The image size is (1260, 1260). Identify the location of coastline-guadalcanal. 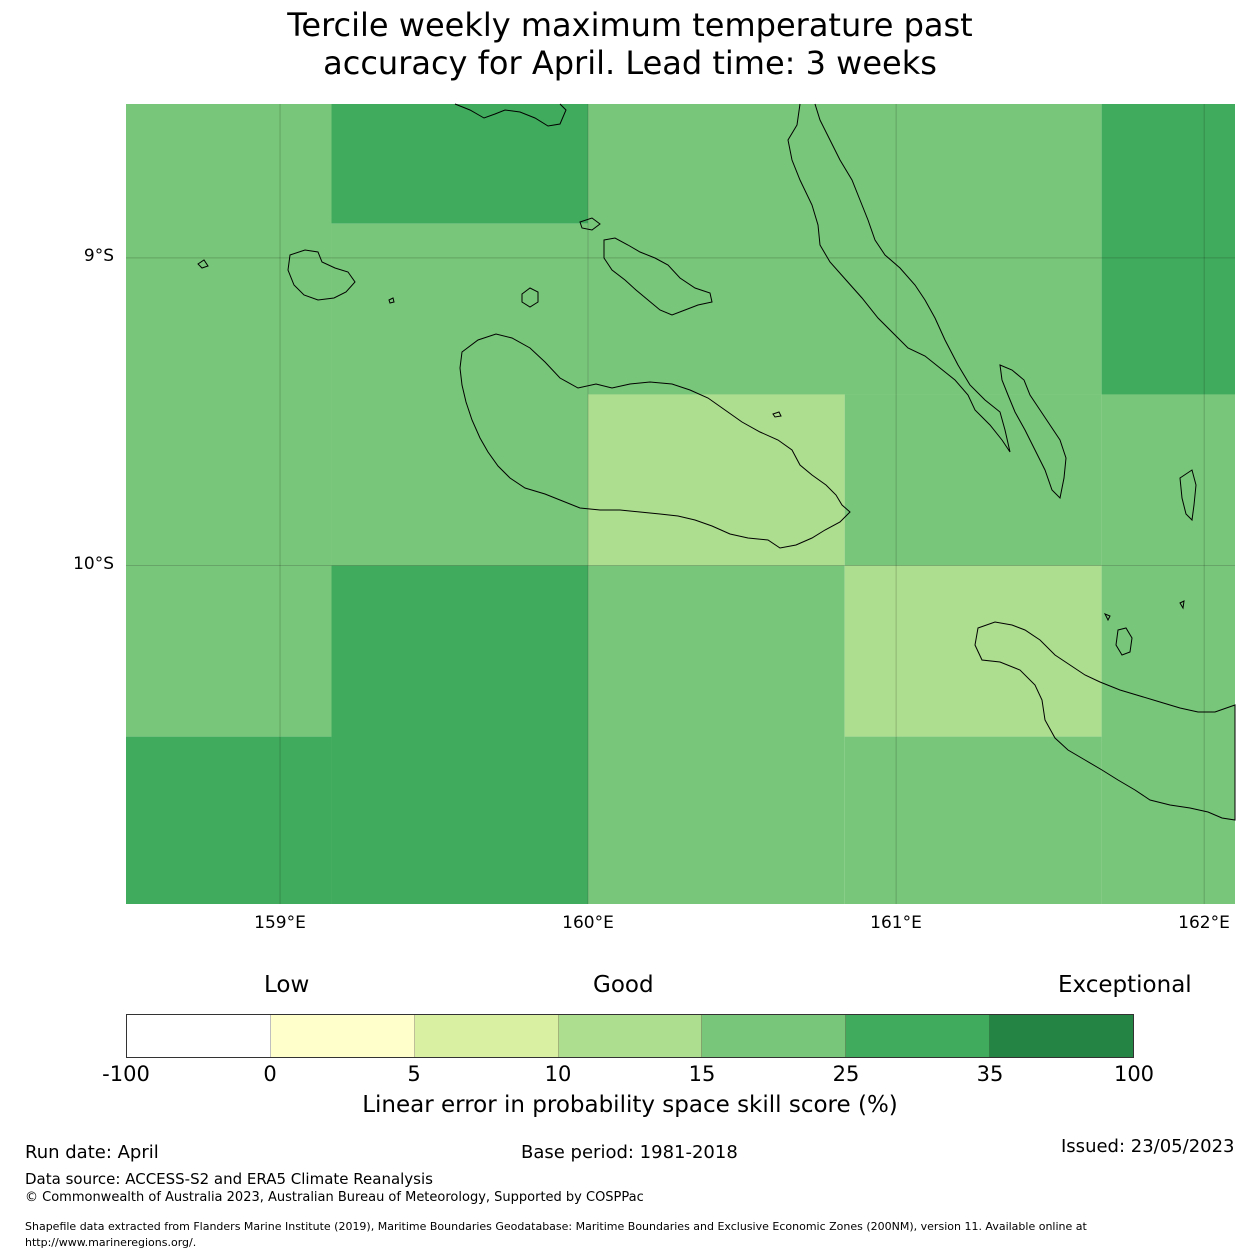
(655, 441).